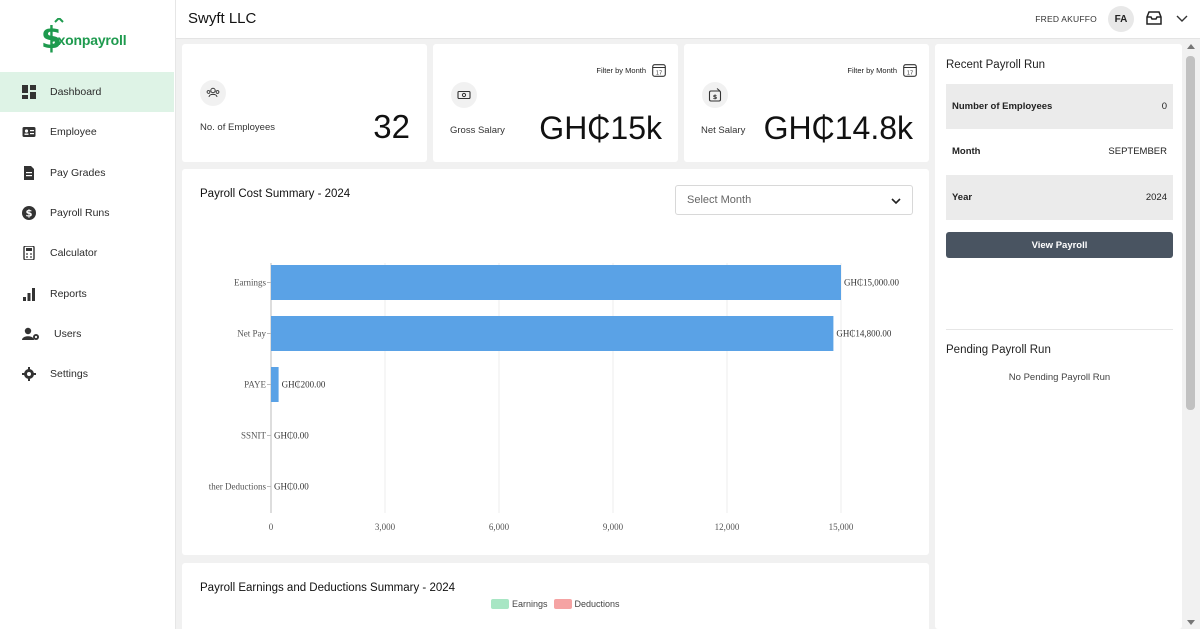 Image resolution: width=1200 pixels, height=629 pixels. I want to click on page-scrollbar, so click(1191, 334).